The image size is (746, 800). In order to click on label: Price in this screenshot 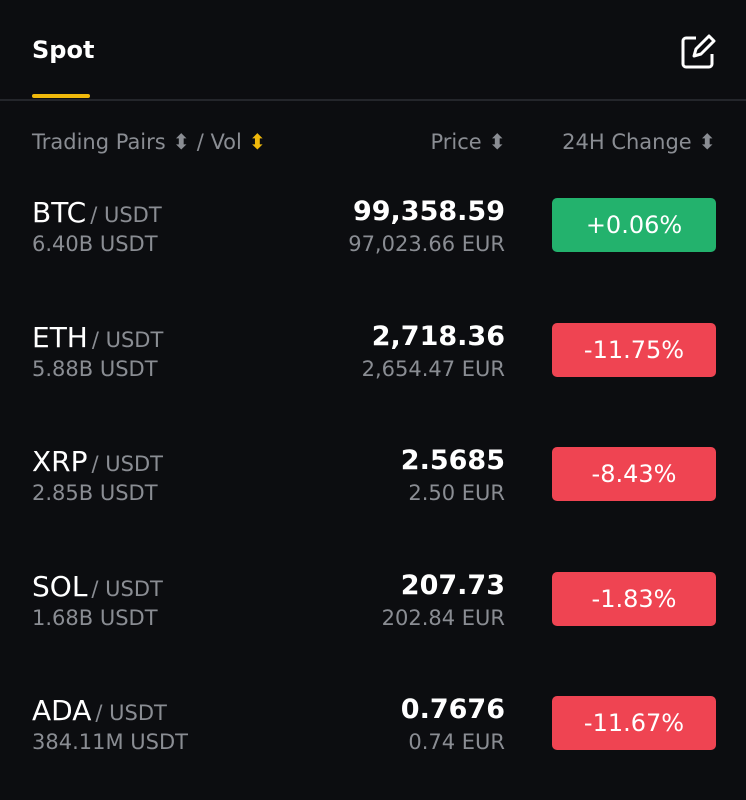, I will do `click(456, 142)`.